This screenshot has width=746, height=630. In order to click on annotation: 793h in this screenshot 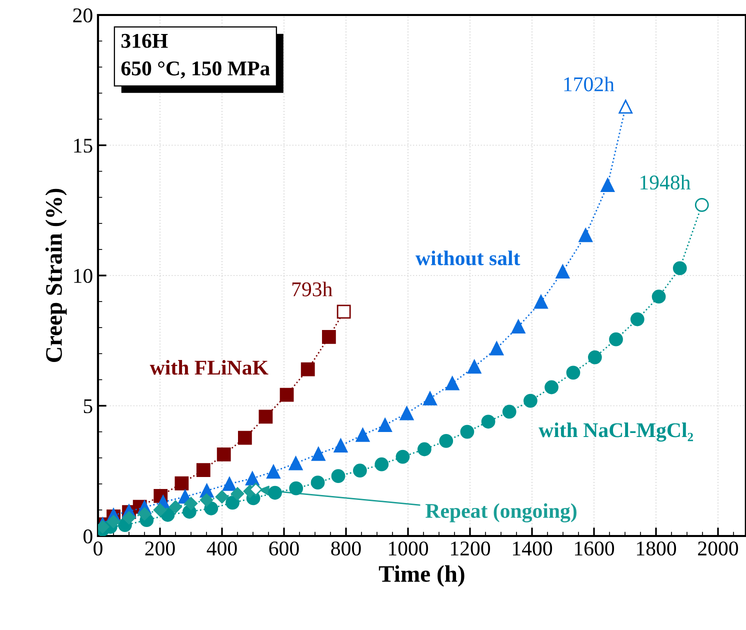, I will do `click(312, 289)`.